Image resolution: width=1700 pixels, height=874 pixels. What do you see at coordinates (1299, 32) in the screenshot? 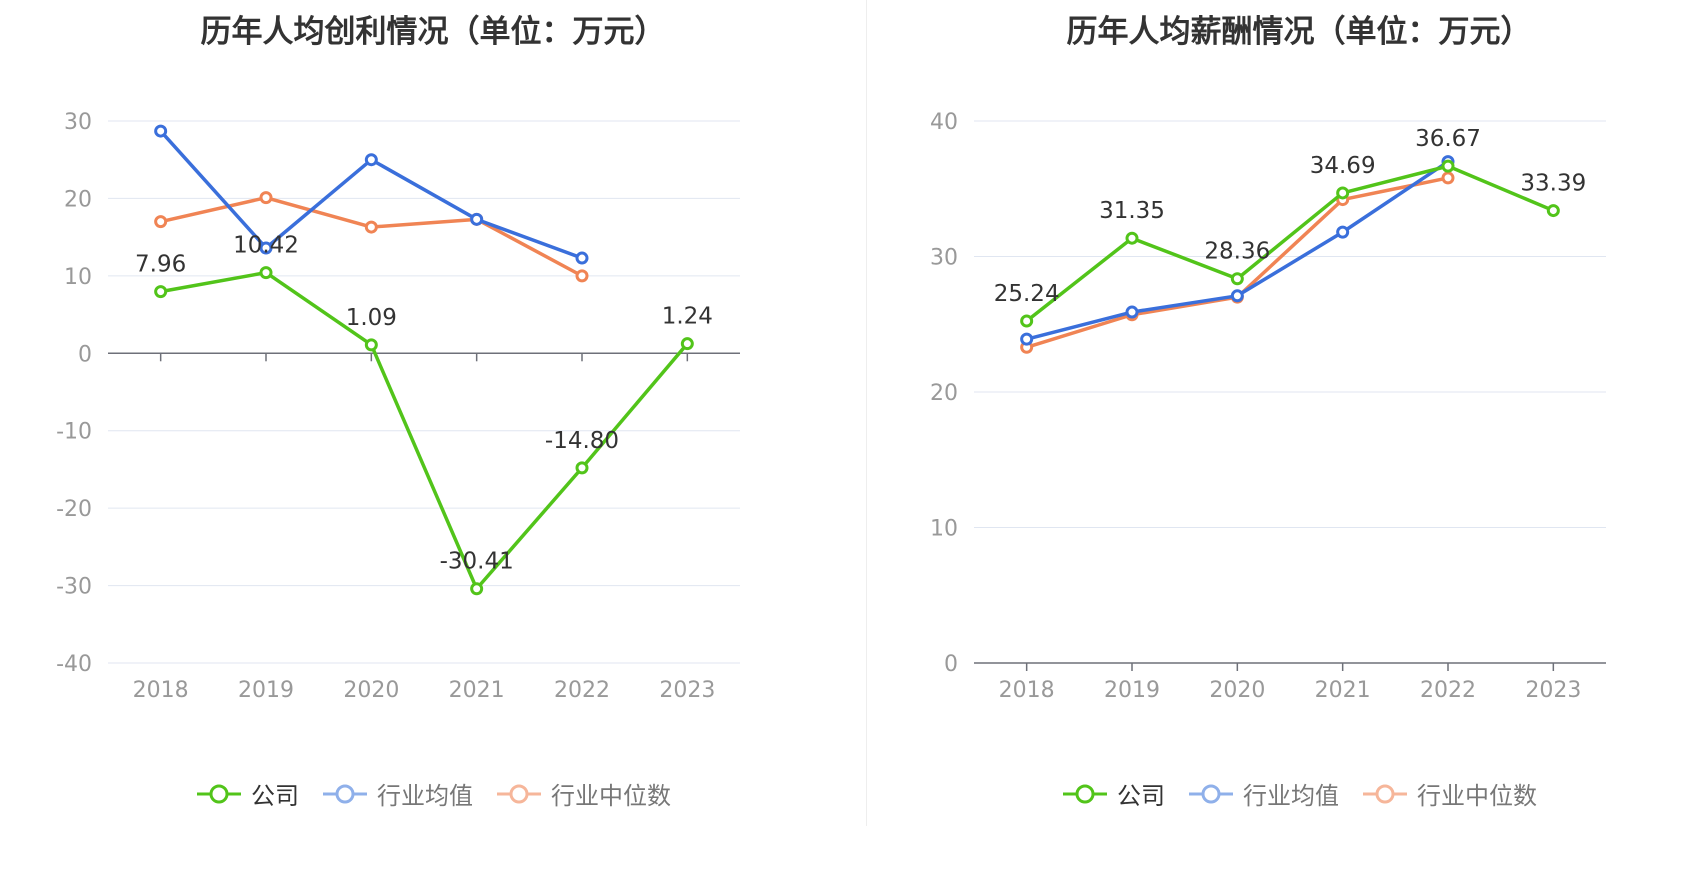
I see `chart-title: 历年人均薪酬情况（单位：万元）` at bounding box center [1299, 32].